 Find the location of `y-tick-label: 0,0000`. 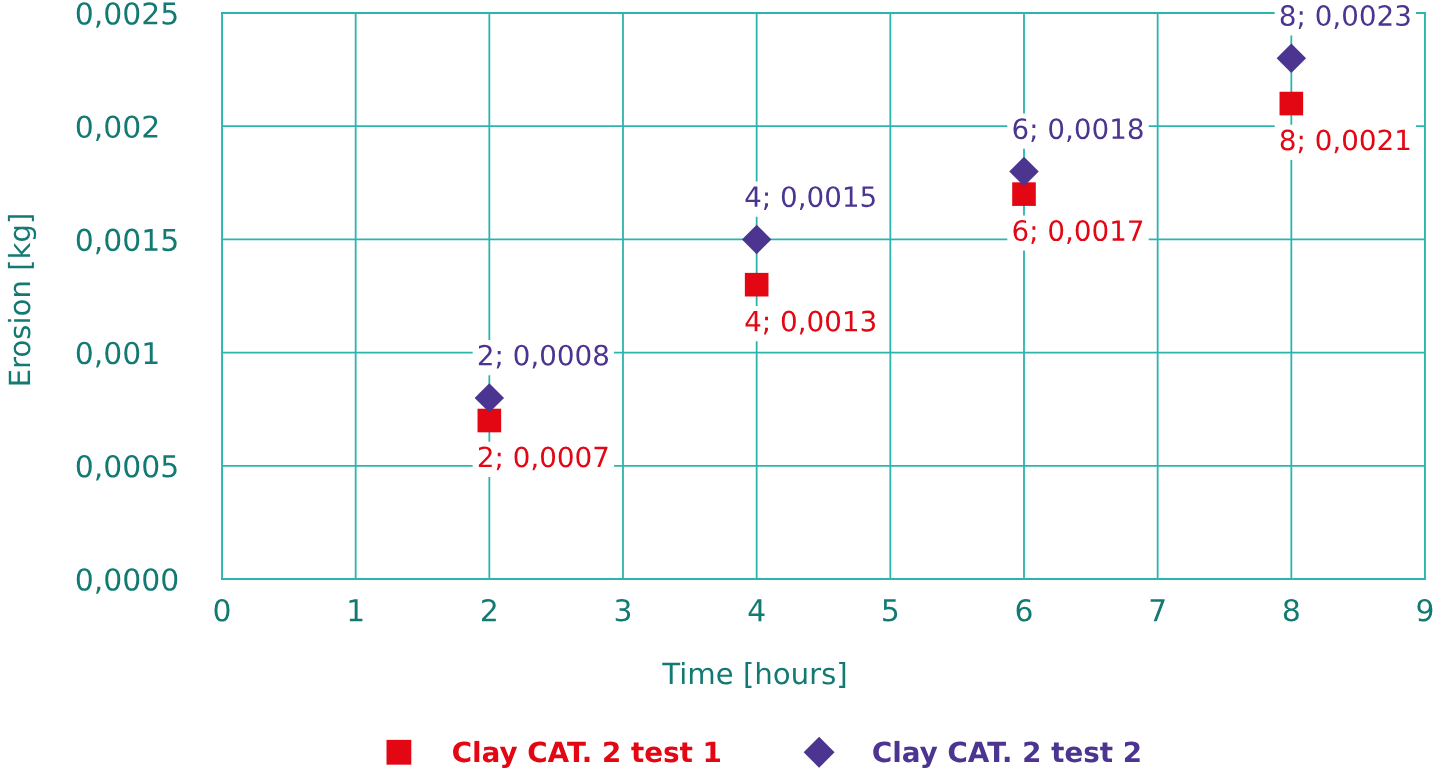

y-tick-label: 0,0000 is located at coordinates (127, 581).